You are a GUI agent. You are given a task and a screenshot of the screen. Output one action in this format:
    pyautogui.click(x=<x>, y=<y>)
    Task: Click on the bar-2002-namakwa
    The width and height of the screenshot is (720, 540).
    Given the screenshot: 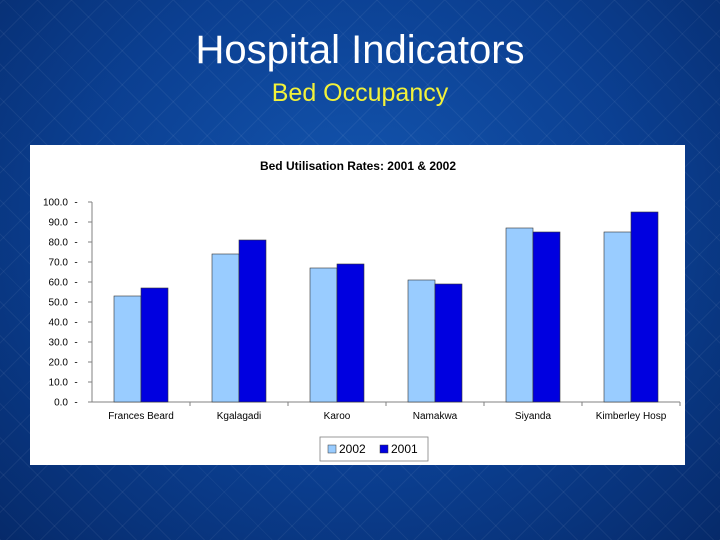 What is the action you would take?
    pyautogui.click(x=421, y=341)
    